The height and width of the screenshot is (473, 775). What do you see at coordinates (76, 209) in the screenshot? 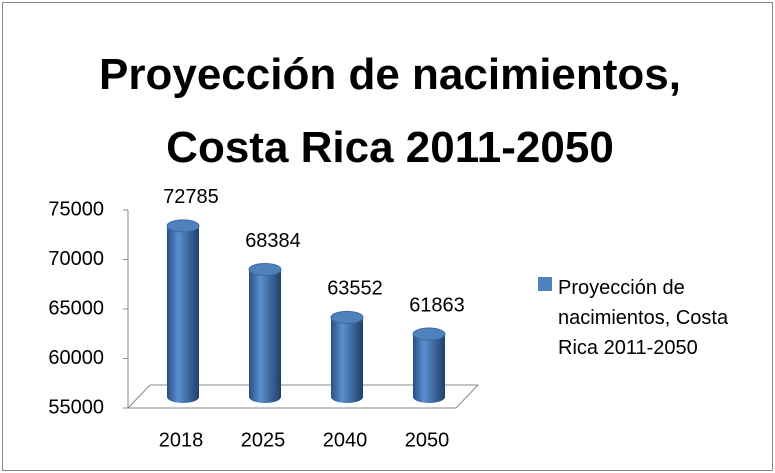
I see `y-tick-label: 75000` at bounding box center [76, 209].